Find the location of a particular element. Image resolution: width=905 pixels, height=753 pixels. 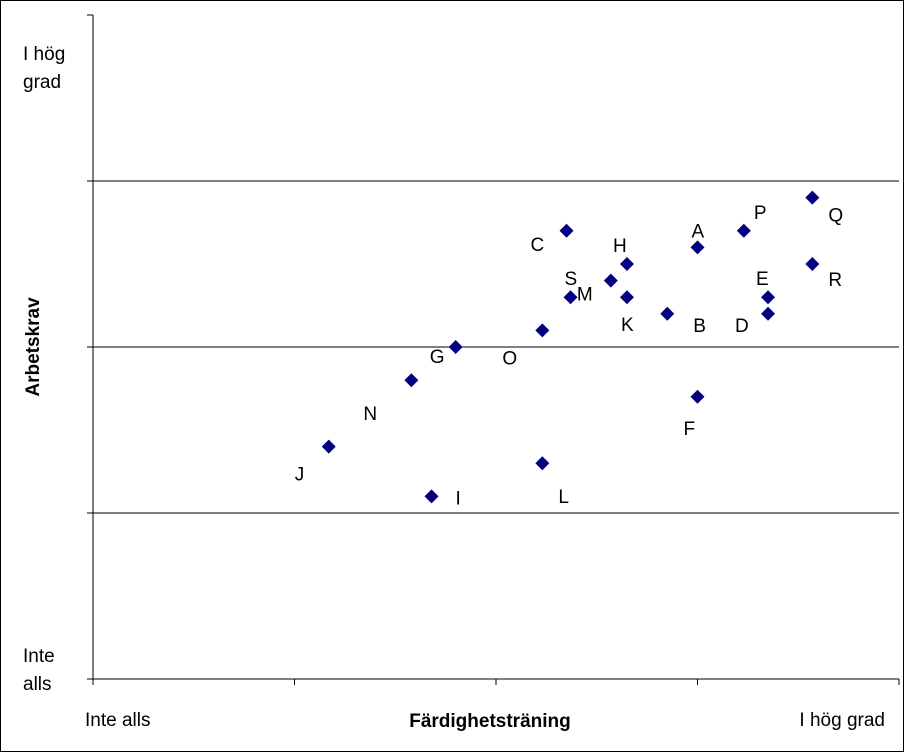

point-label-k: K is located at coordinates (627, 325).